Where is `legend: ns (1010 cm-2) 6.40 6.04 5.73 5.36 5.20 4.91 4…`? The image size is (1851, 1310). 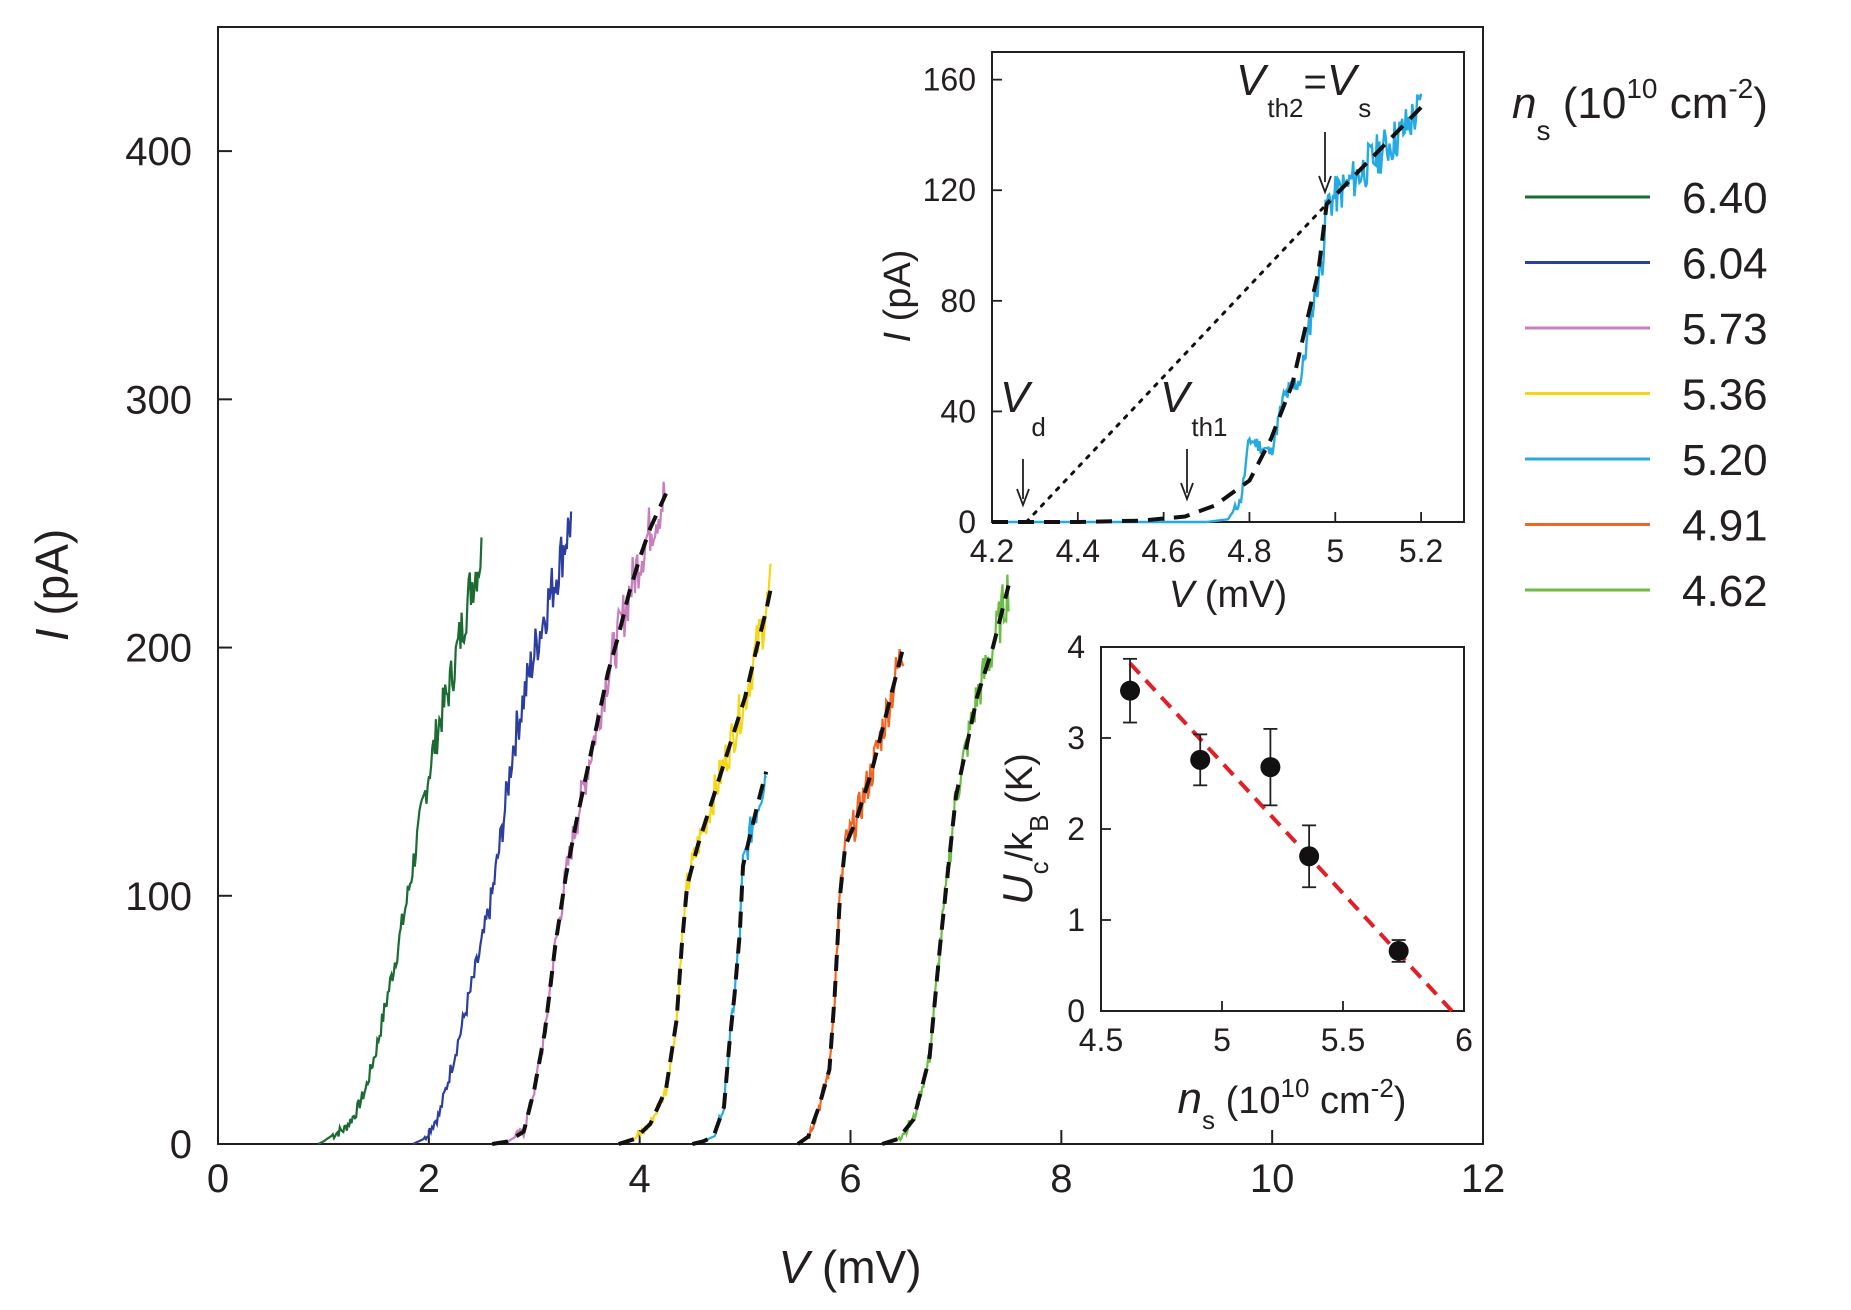
legend: ns (1010 cm-2) 6.40 6.04 5.73 5.36 5.20 4.91 4… is located at coordinates (1640, 344).